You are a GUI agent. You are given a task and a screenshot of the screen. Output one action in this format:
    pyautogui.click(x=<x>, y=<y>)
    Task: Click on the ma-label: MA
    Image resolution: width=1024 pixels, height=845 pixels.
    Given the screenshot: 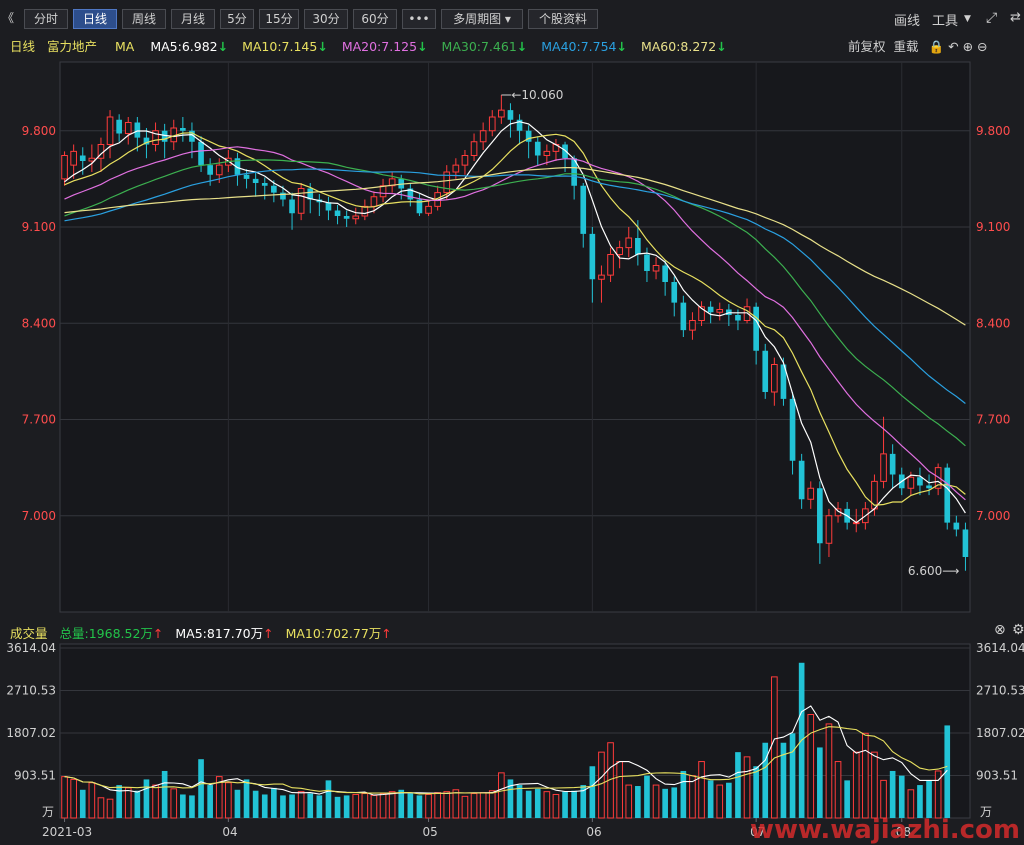 What is the action you would take?
    pyautogui.click(x=125, y=46)
    